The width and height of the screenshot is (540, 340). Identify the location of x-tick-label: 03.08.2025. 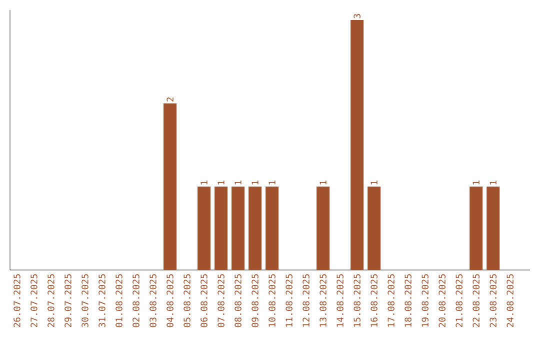
(153, 301).